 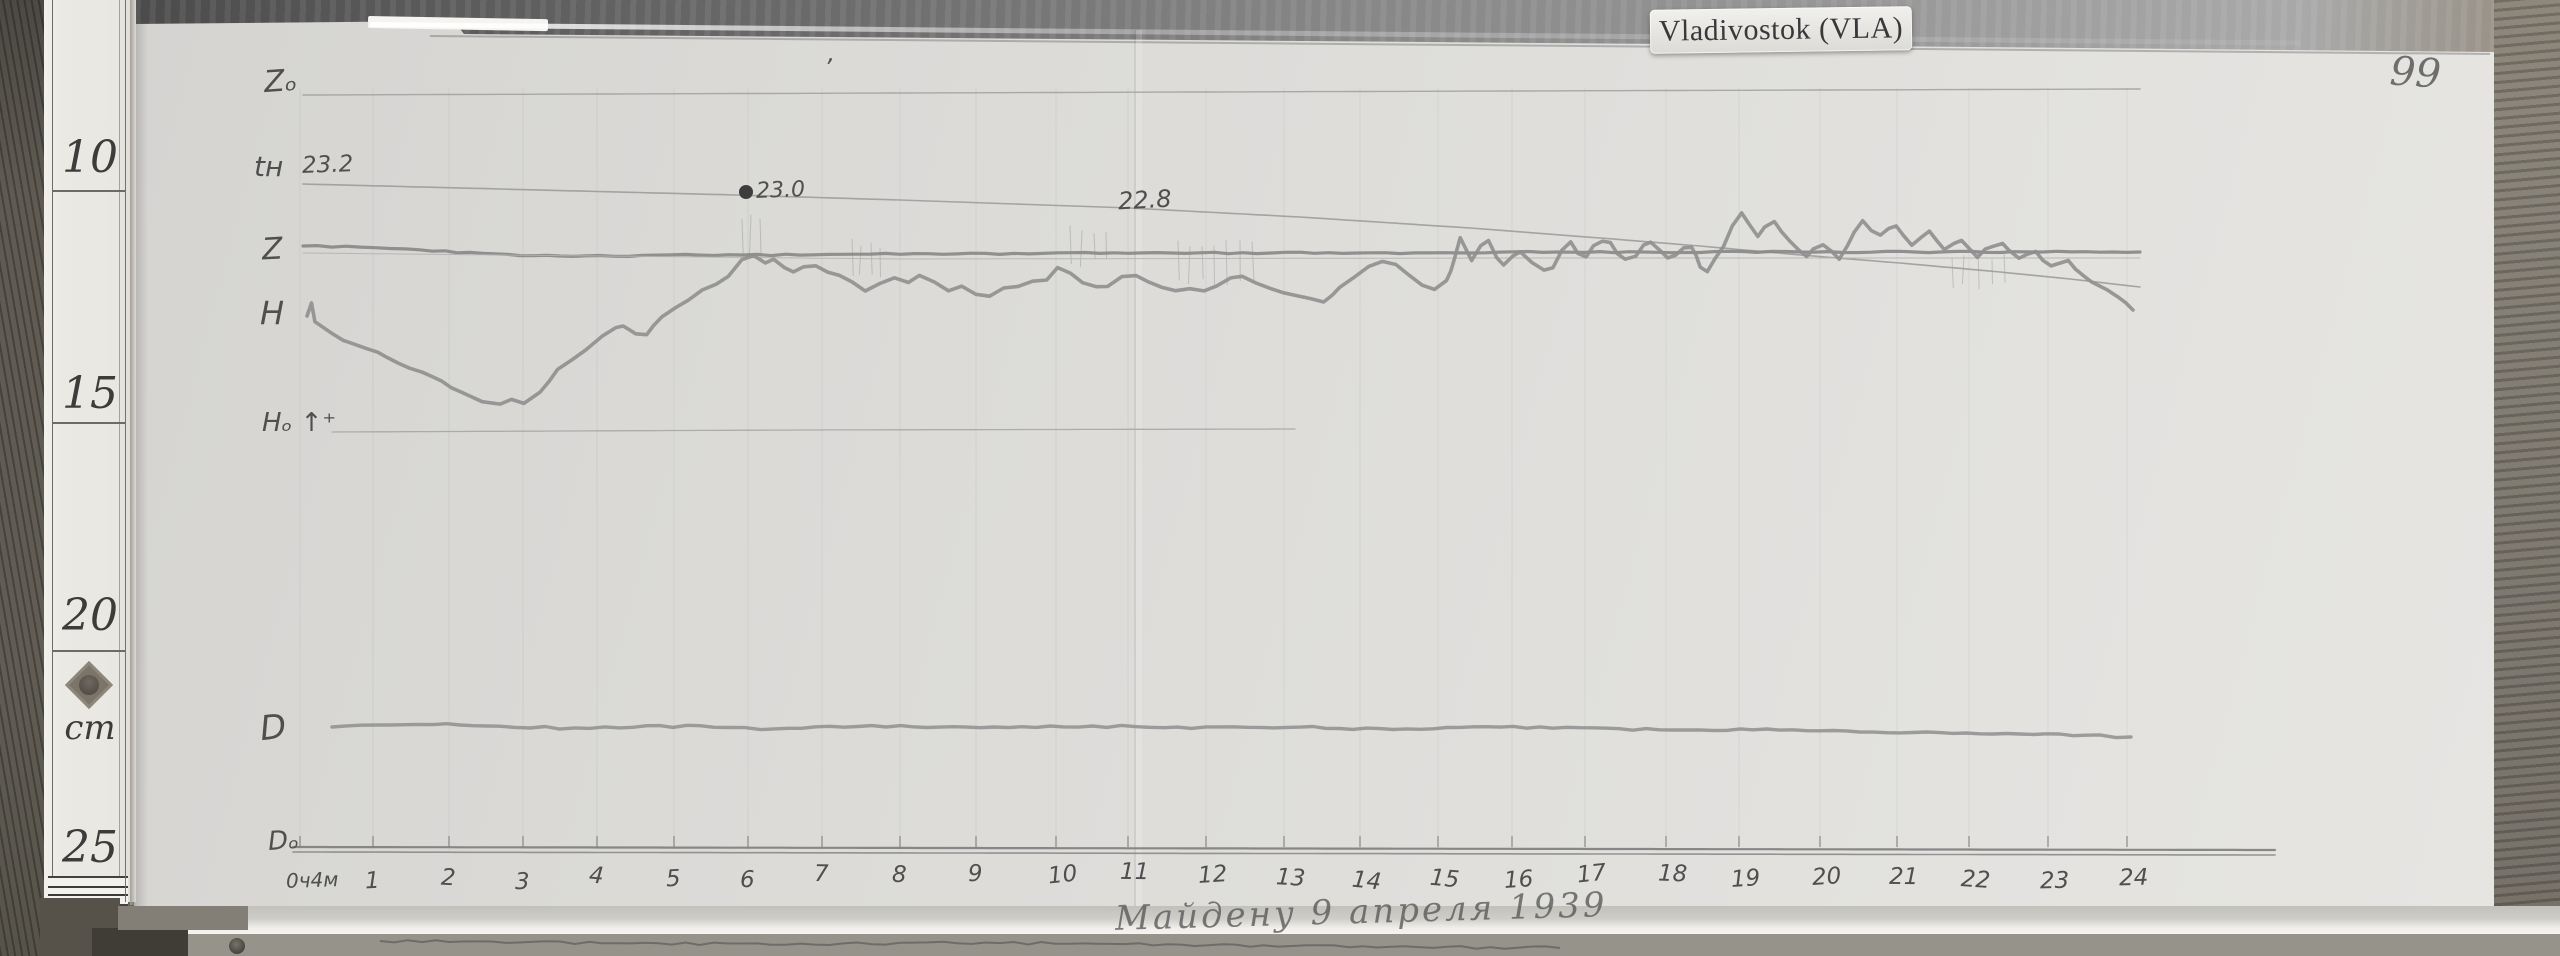 I want to click on axis-hour-label-23: 23, so click(x=2054, y=881).